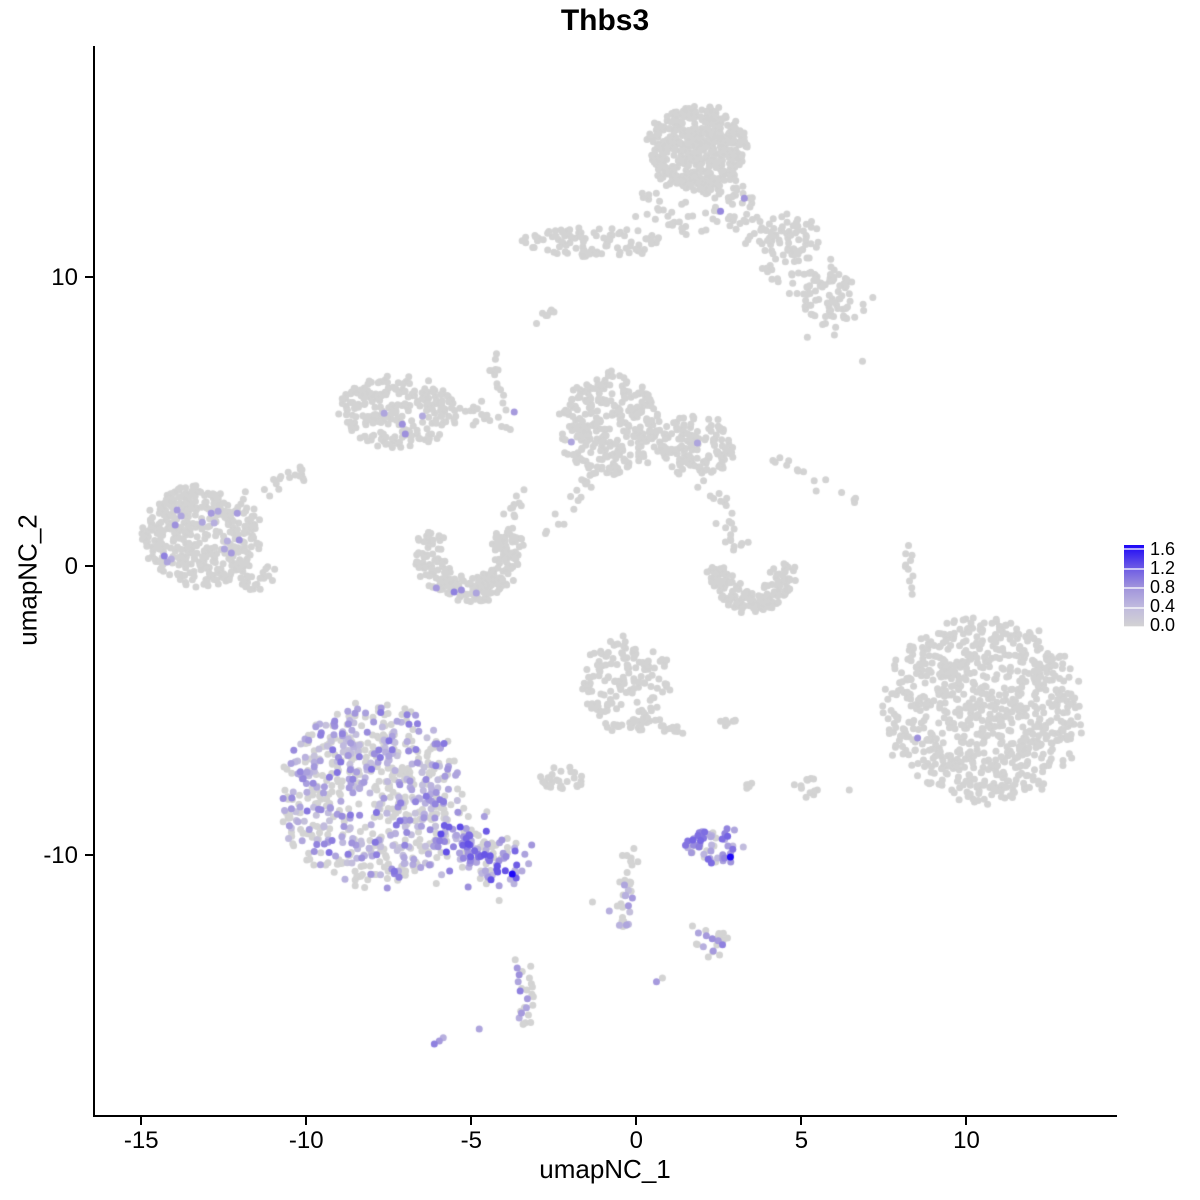 Image resolution: width=1200 pixels, height=1200 pixels. Describe the element at coordinates (966, 1140) in the screenshot. I see `x-tick-label: 10` at that location.